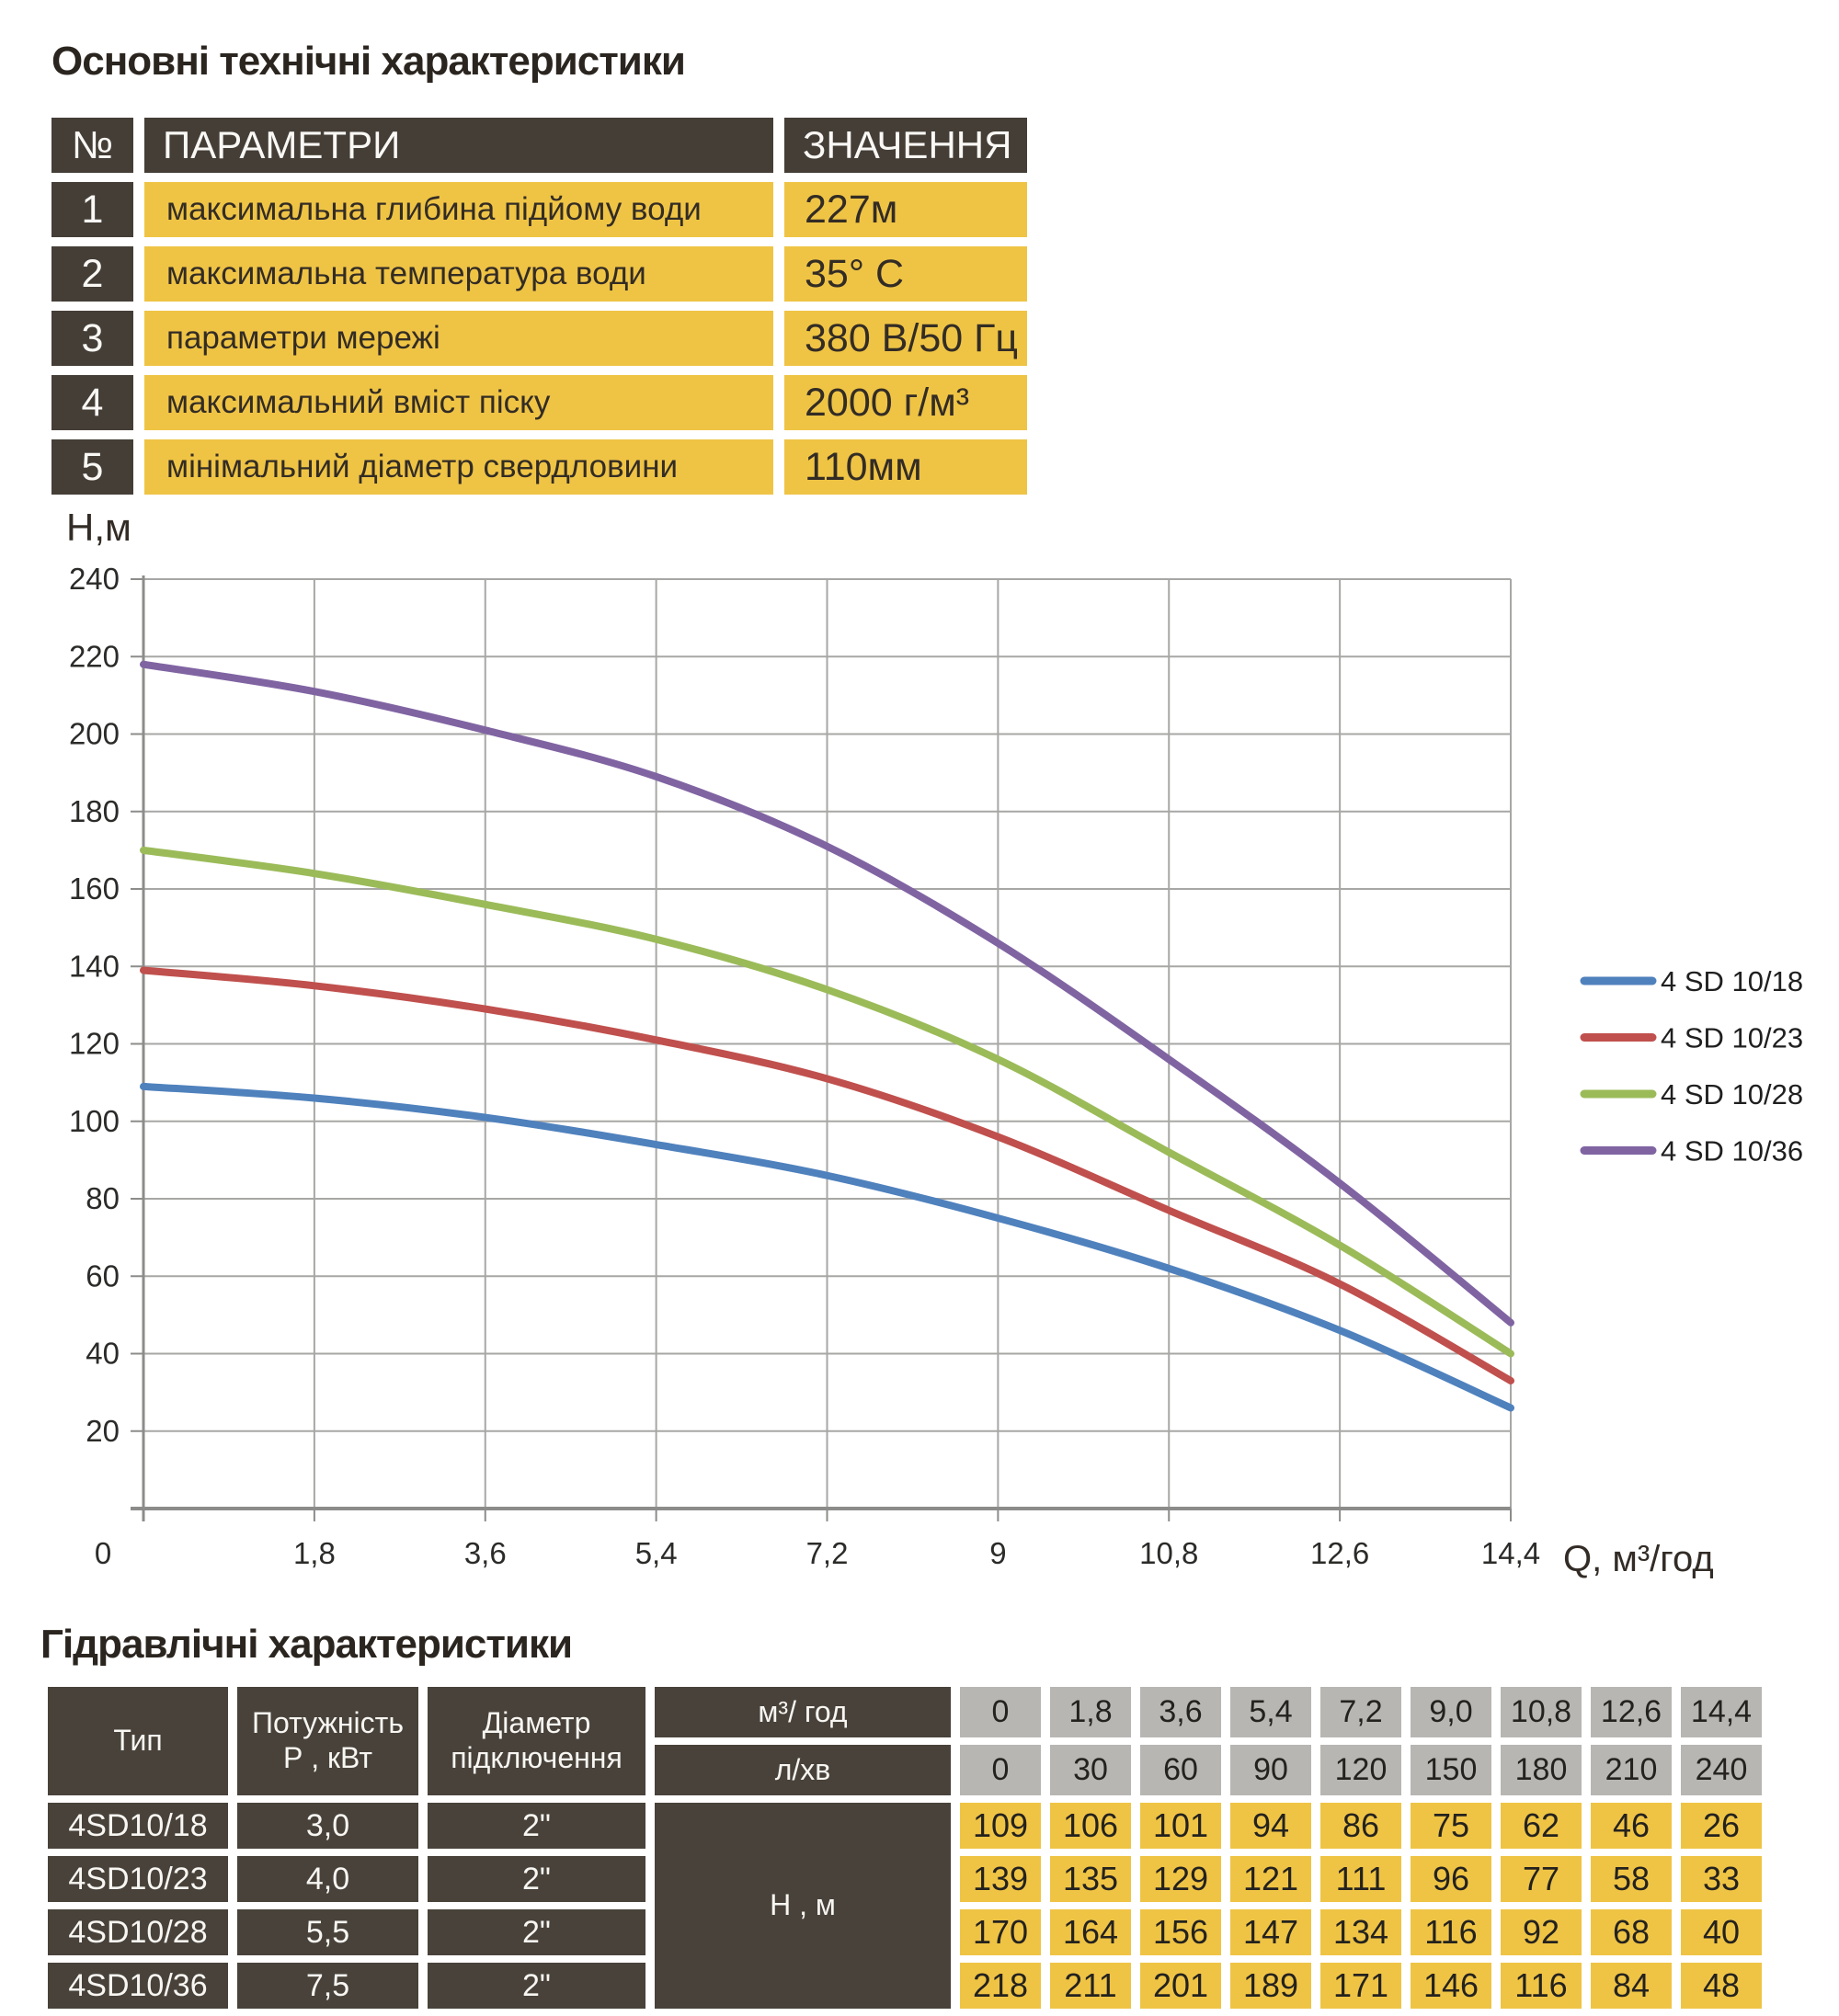 The image size is (1839, 2016). I want to click on spec-row-num: 1, so click(92, 209).